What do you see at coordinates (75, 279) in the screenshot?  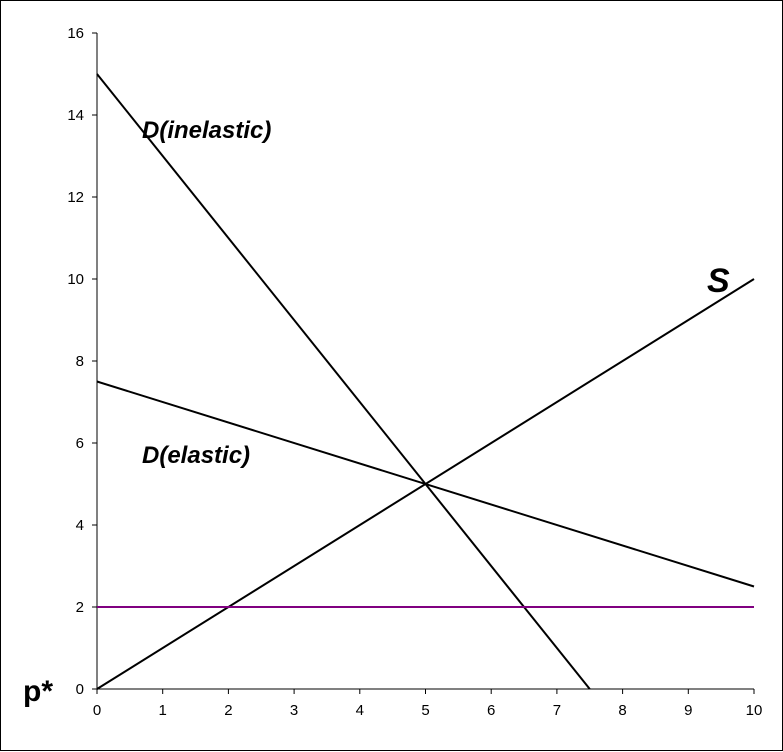 I see `y-tick-label: 10` at bounding box center [75, 279].